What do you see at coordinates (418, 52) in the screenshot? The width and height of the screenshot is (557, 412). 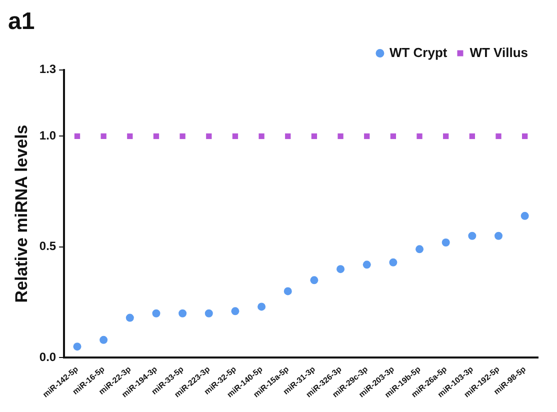 I see `legend-label: WT Crypt` at bounding box center [418, 52].